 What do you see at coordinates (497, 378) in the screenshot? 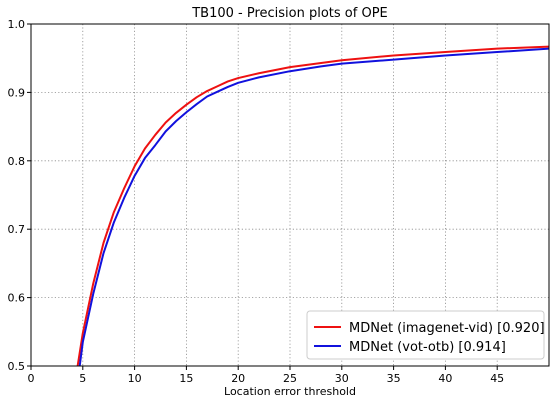
I see `x-tick-label: 45` at bounding box center [497, 378].